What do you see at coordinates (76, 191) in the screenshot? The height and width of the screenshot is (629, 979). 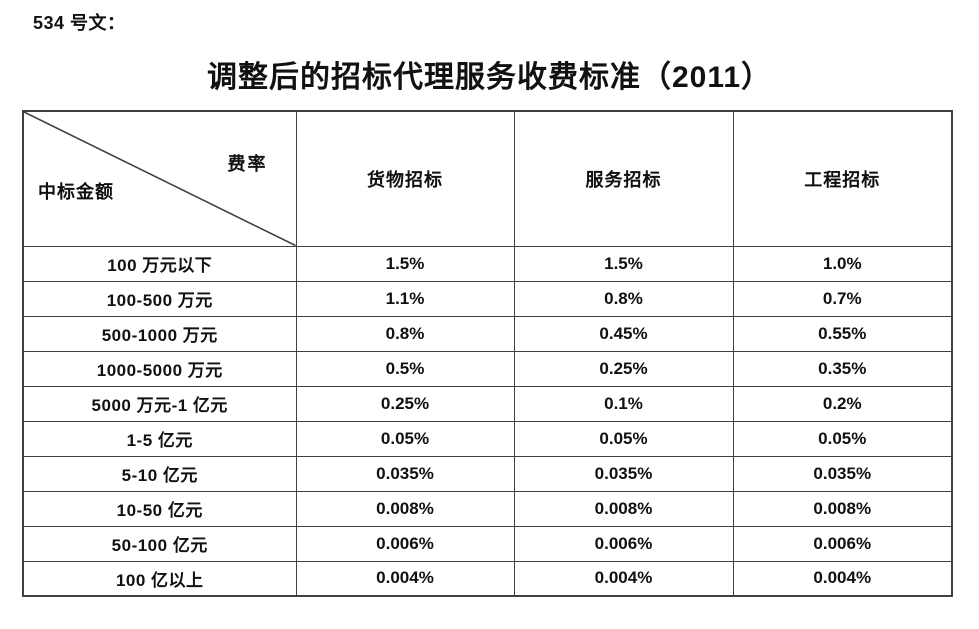 I see `corner-label-amount: 中标金额` at bounding box center [76, 191].